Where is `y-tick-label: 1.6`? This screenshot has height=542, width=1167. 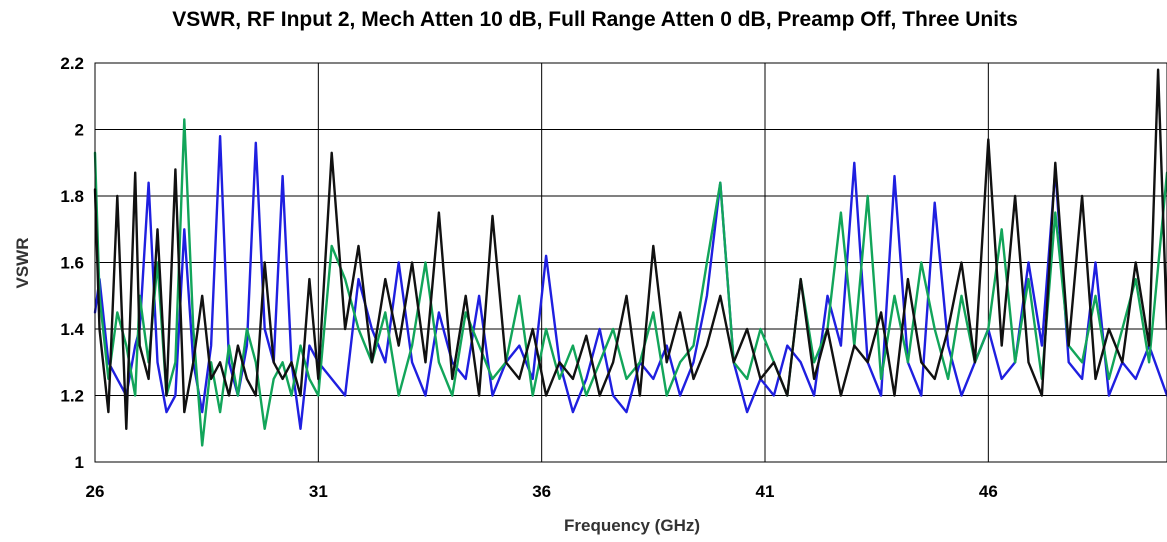
y-tick-label: 1.6 is located at coordinates (72, 263).